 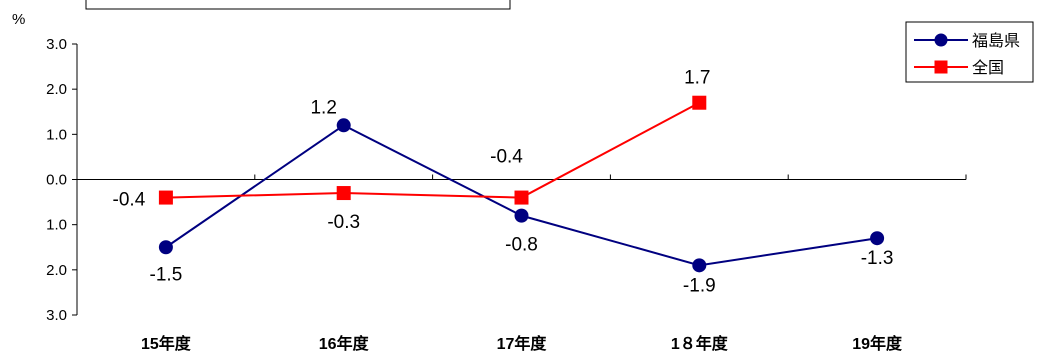 What do you see at coordinates (166, 343) in the screenshot?
I see `x-tick-label: 15年度` at bounding box center [166, 343].